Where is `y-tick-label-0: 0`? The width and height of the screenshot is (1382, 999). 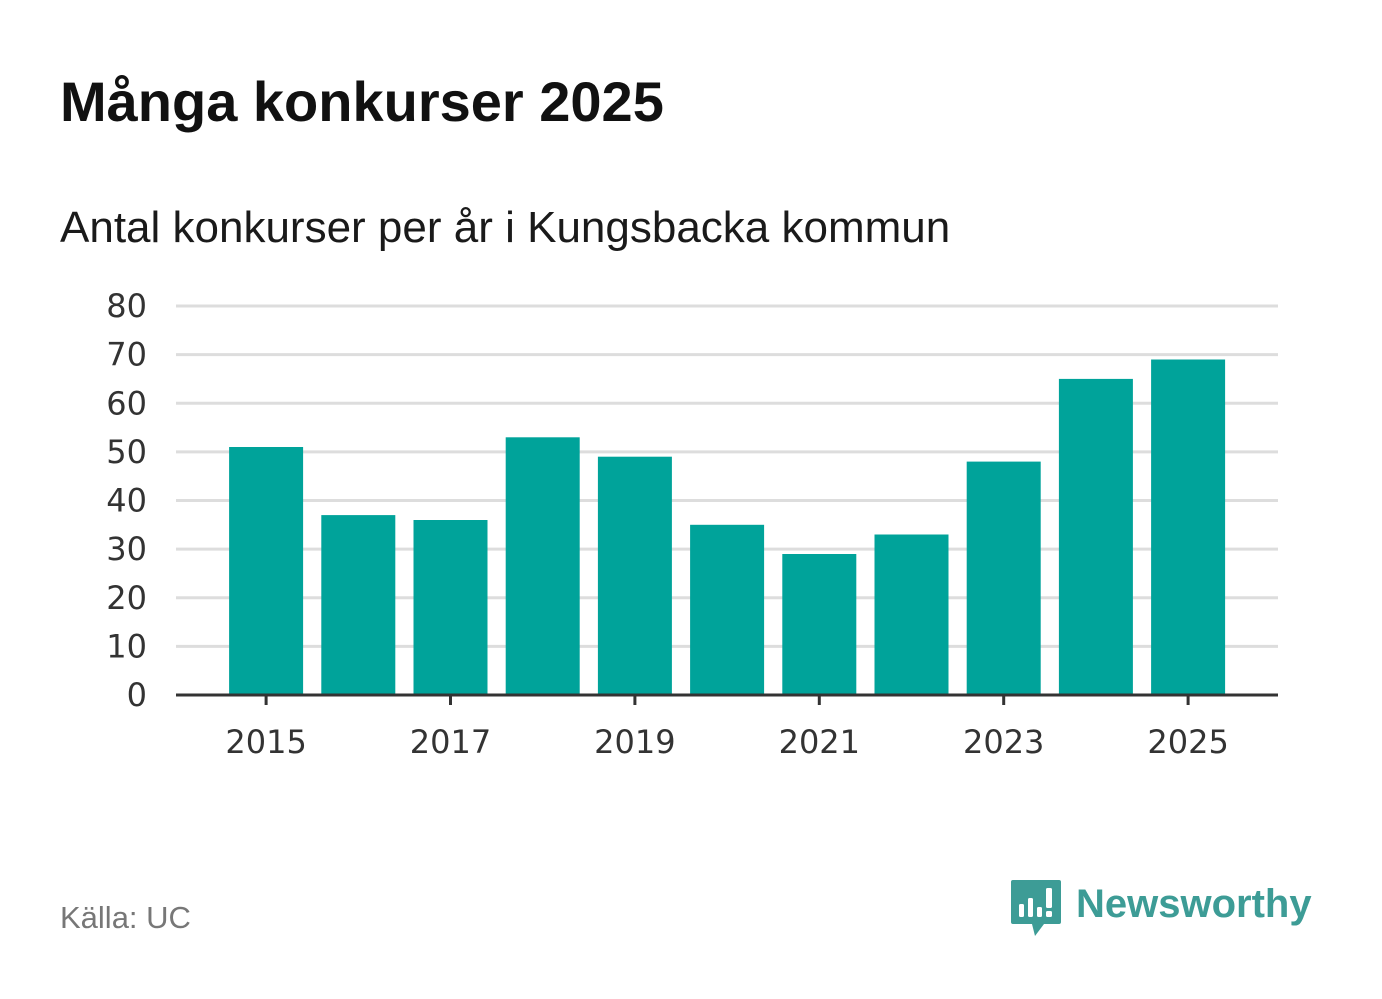 y-tick-label-0: 0 is located at coordinates (137, 695).